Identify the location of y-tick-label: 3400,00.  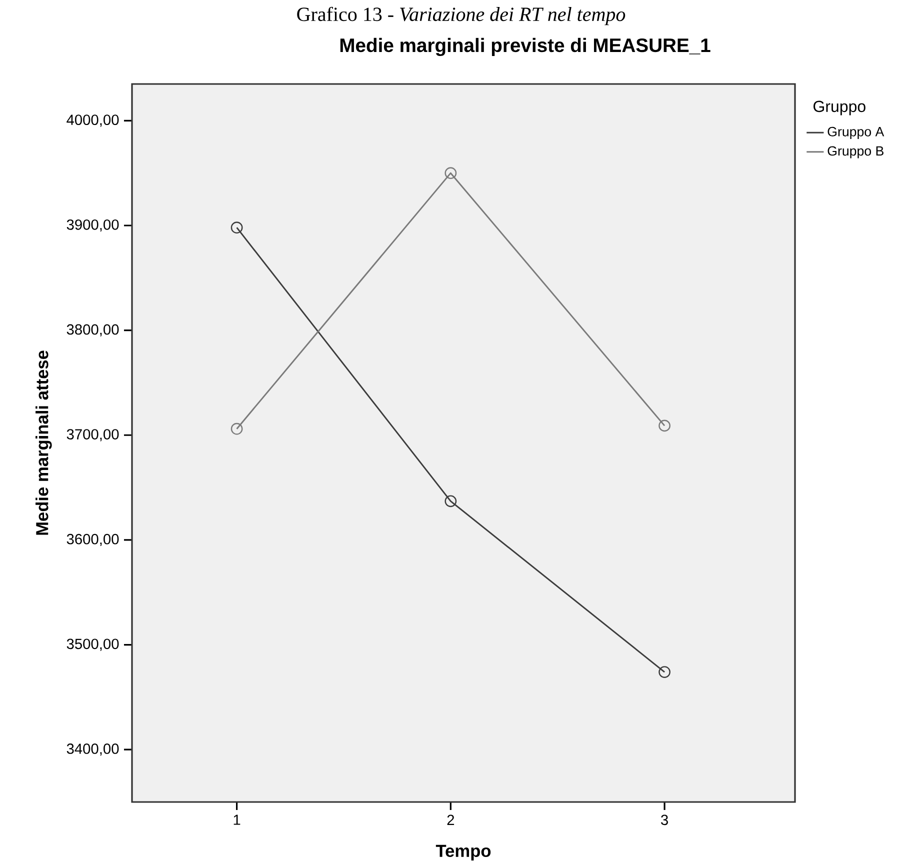
(92, 750).